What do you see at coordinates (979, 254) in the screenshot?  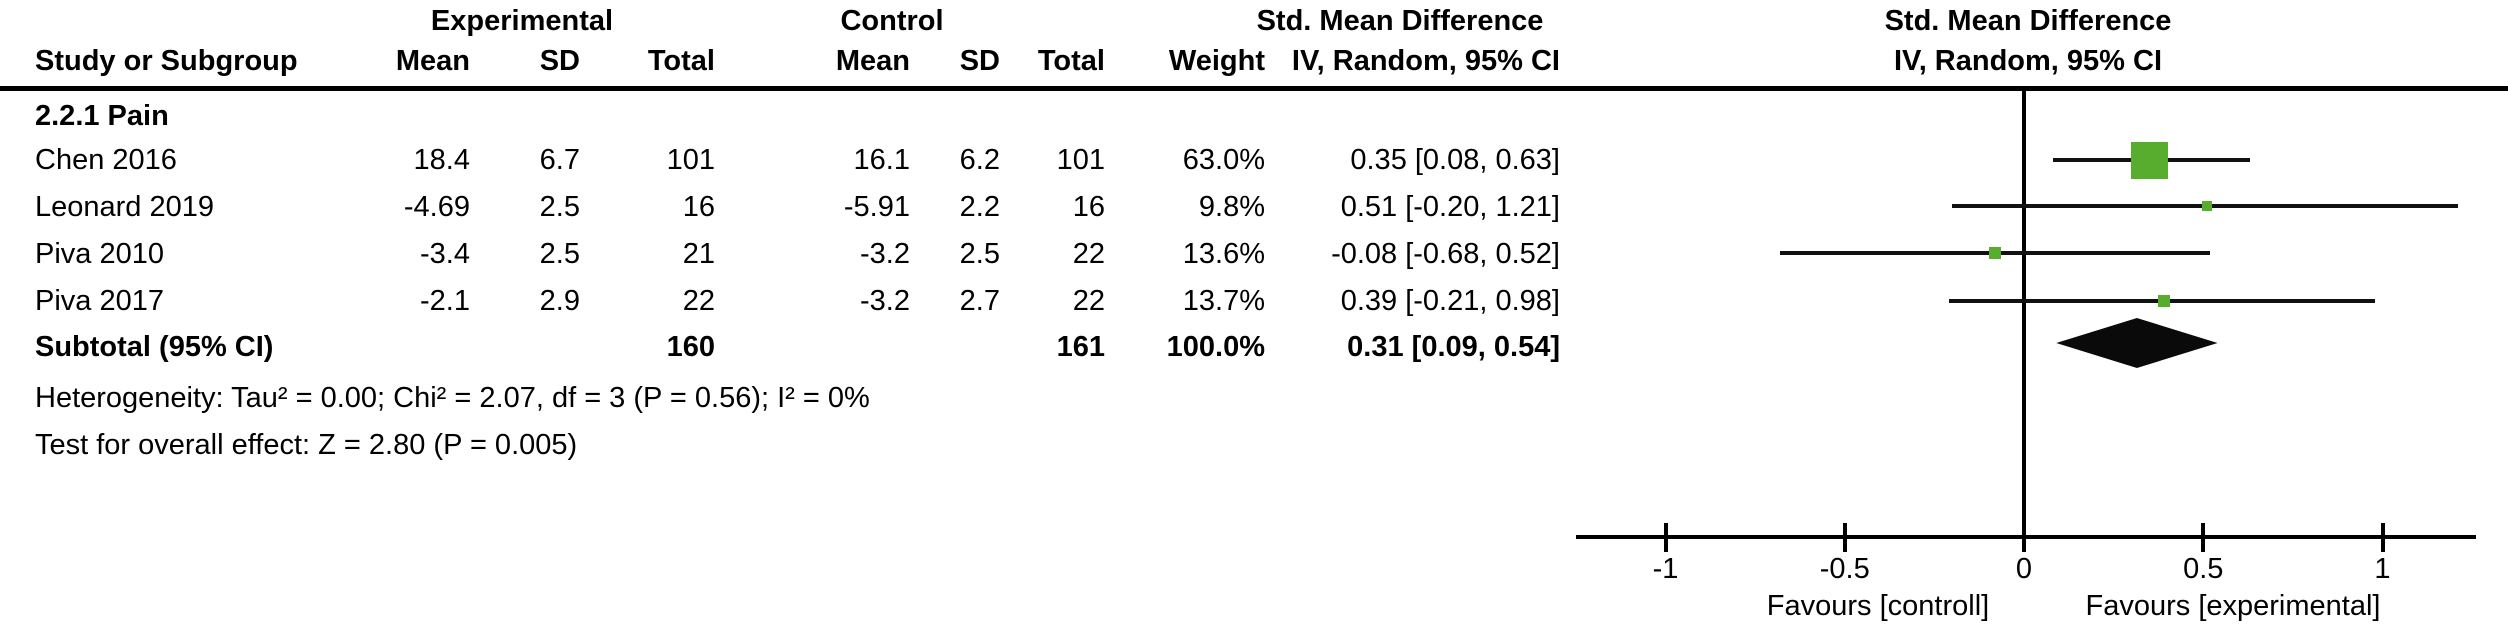 I see `ctrl-sd: 2.5` at bounding box center [979, 254].